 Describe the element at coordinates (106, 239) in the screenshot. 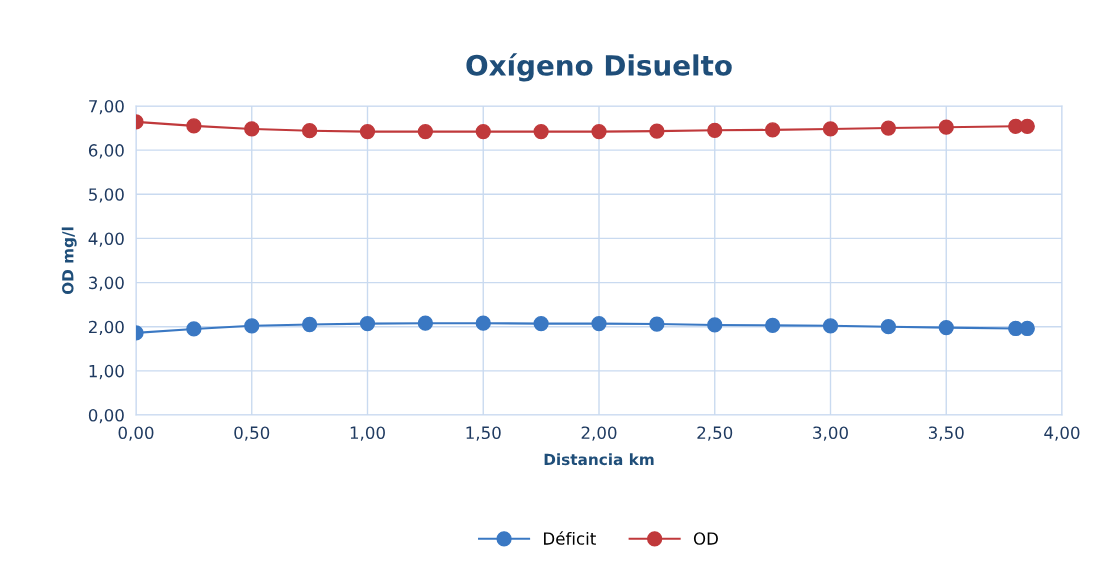

I see `y-tick-label: 4,00` at that location.